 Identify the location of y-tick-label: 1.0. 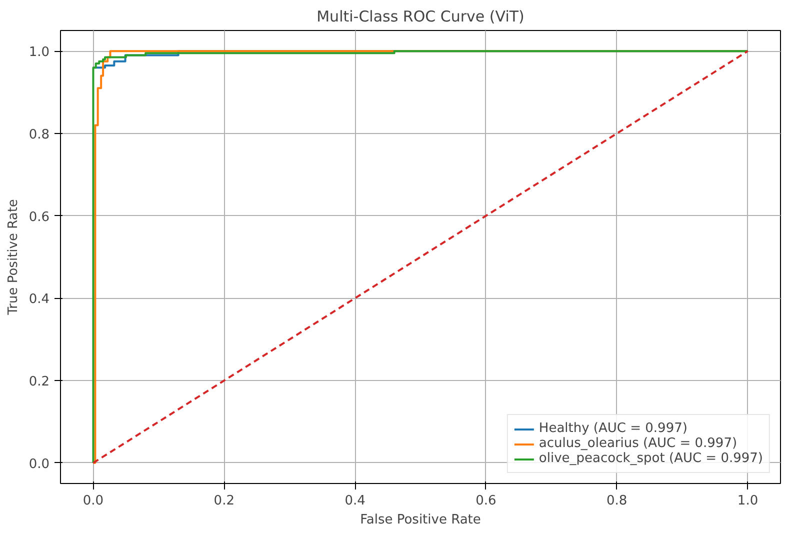
(39, 52).